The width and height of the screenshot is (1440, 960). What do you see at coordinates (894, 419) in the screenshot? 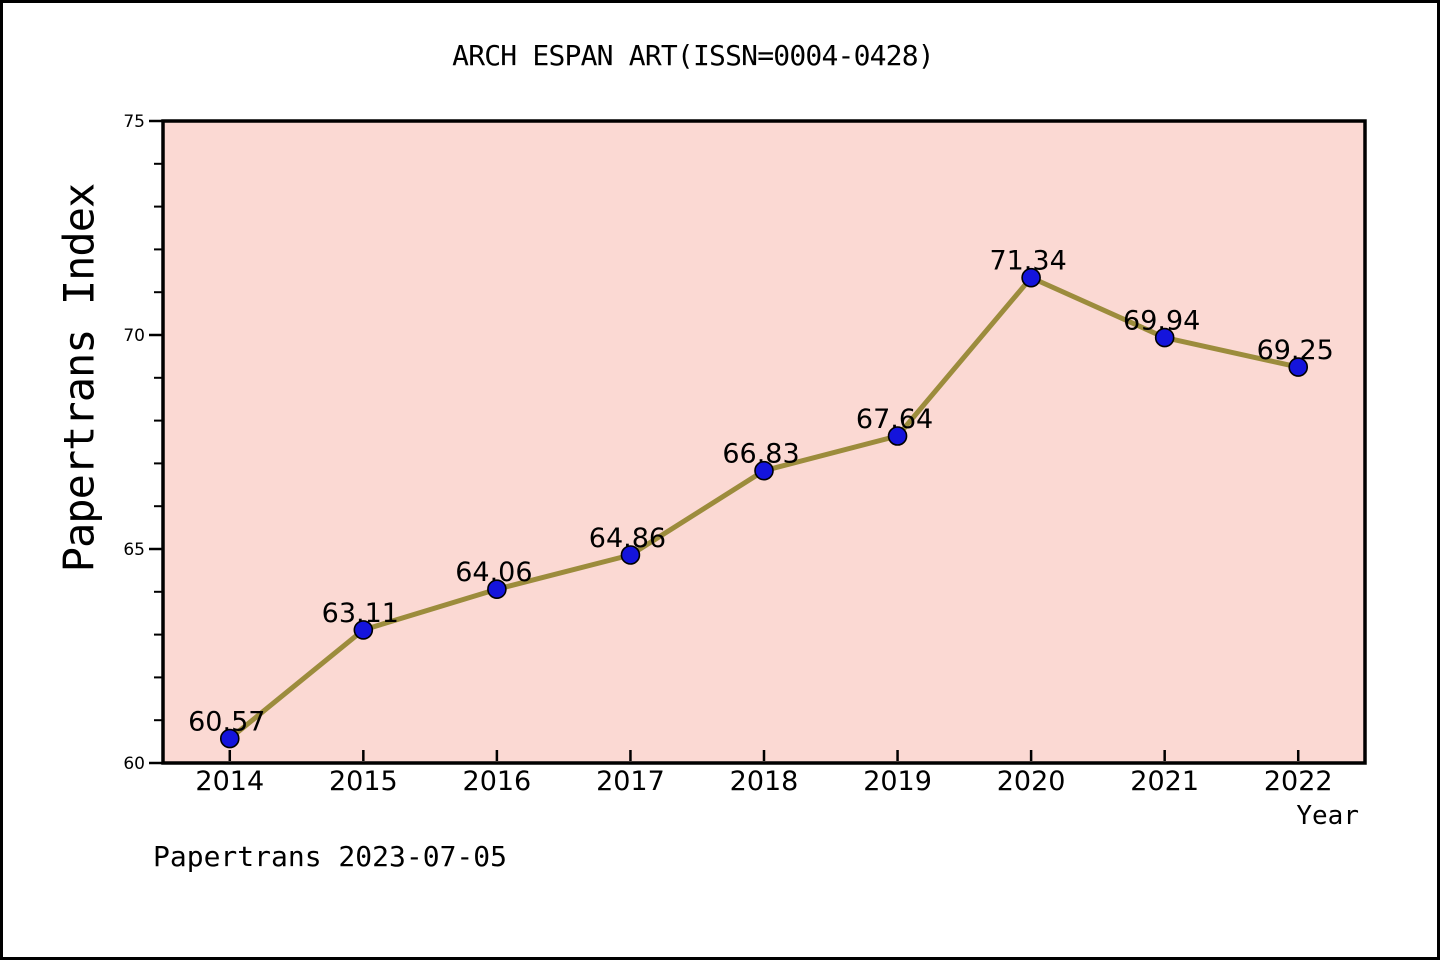
I see `data-point-label: 67.64` at bounding box center [894, 419].